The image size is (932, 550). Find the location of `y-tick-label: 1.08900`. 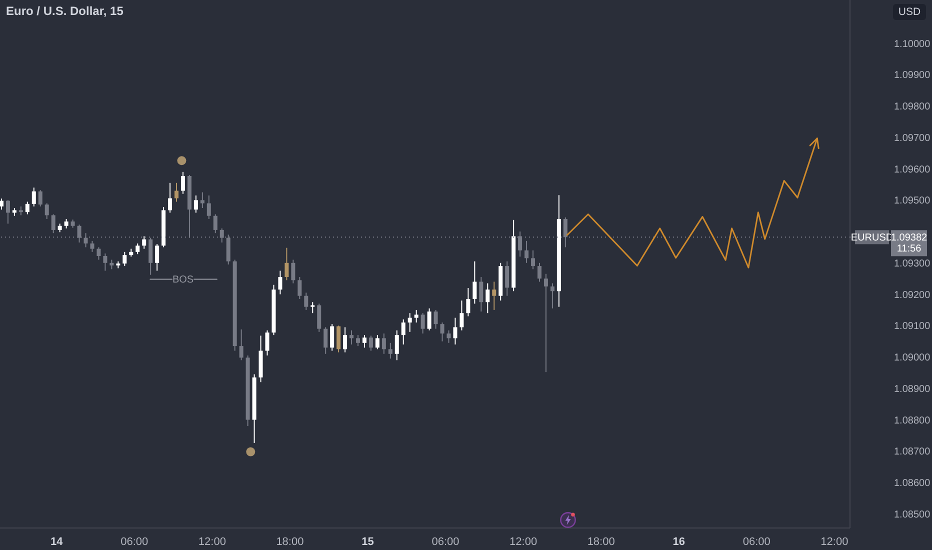

y-tick-label: 1.08900 is located at coordinates (912, 389).